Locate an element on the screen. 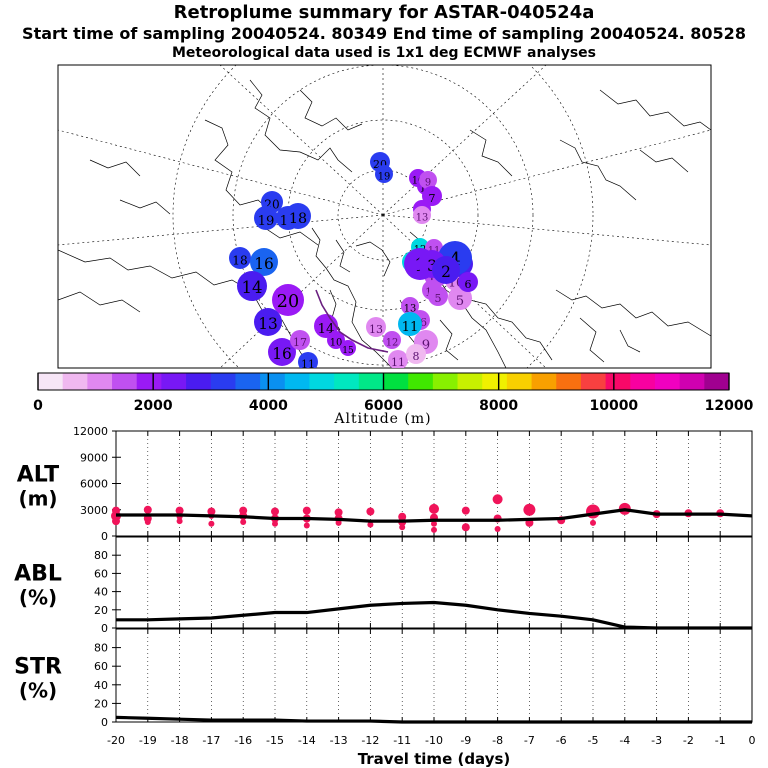 The height and width of the screenshot is (768, 768). panel-y-tick-label: 40 is located at coordinates (101, 685).